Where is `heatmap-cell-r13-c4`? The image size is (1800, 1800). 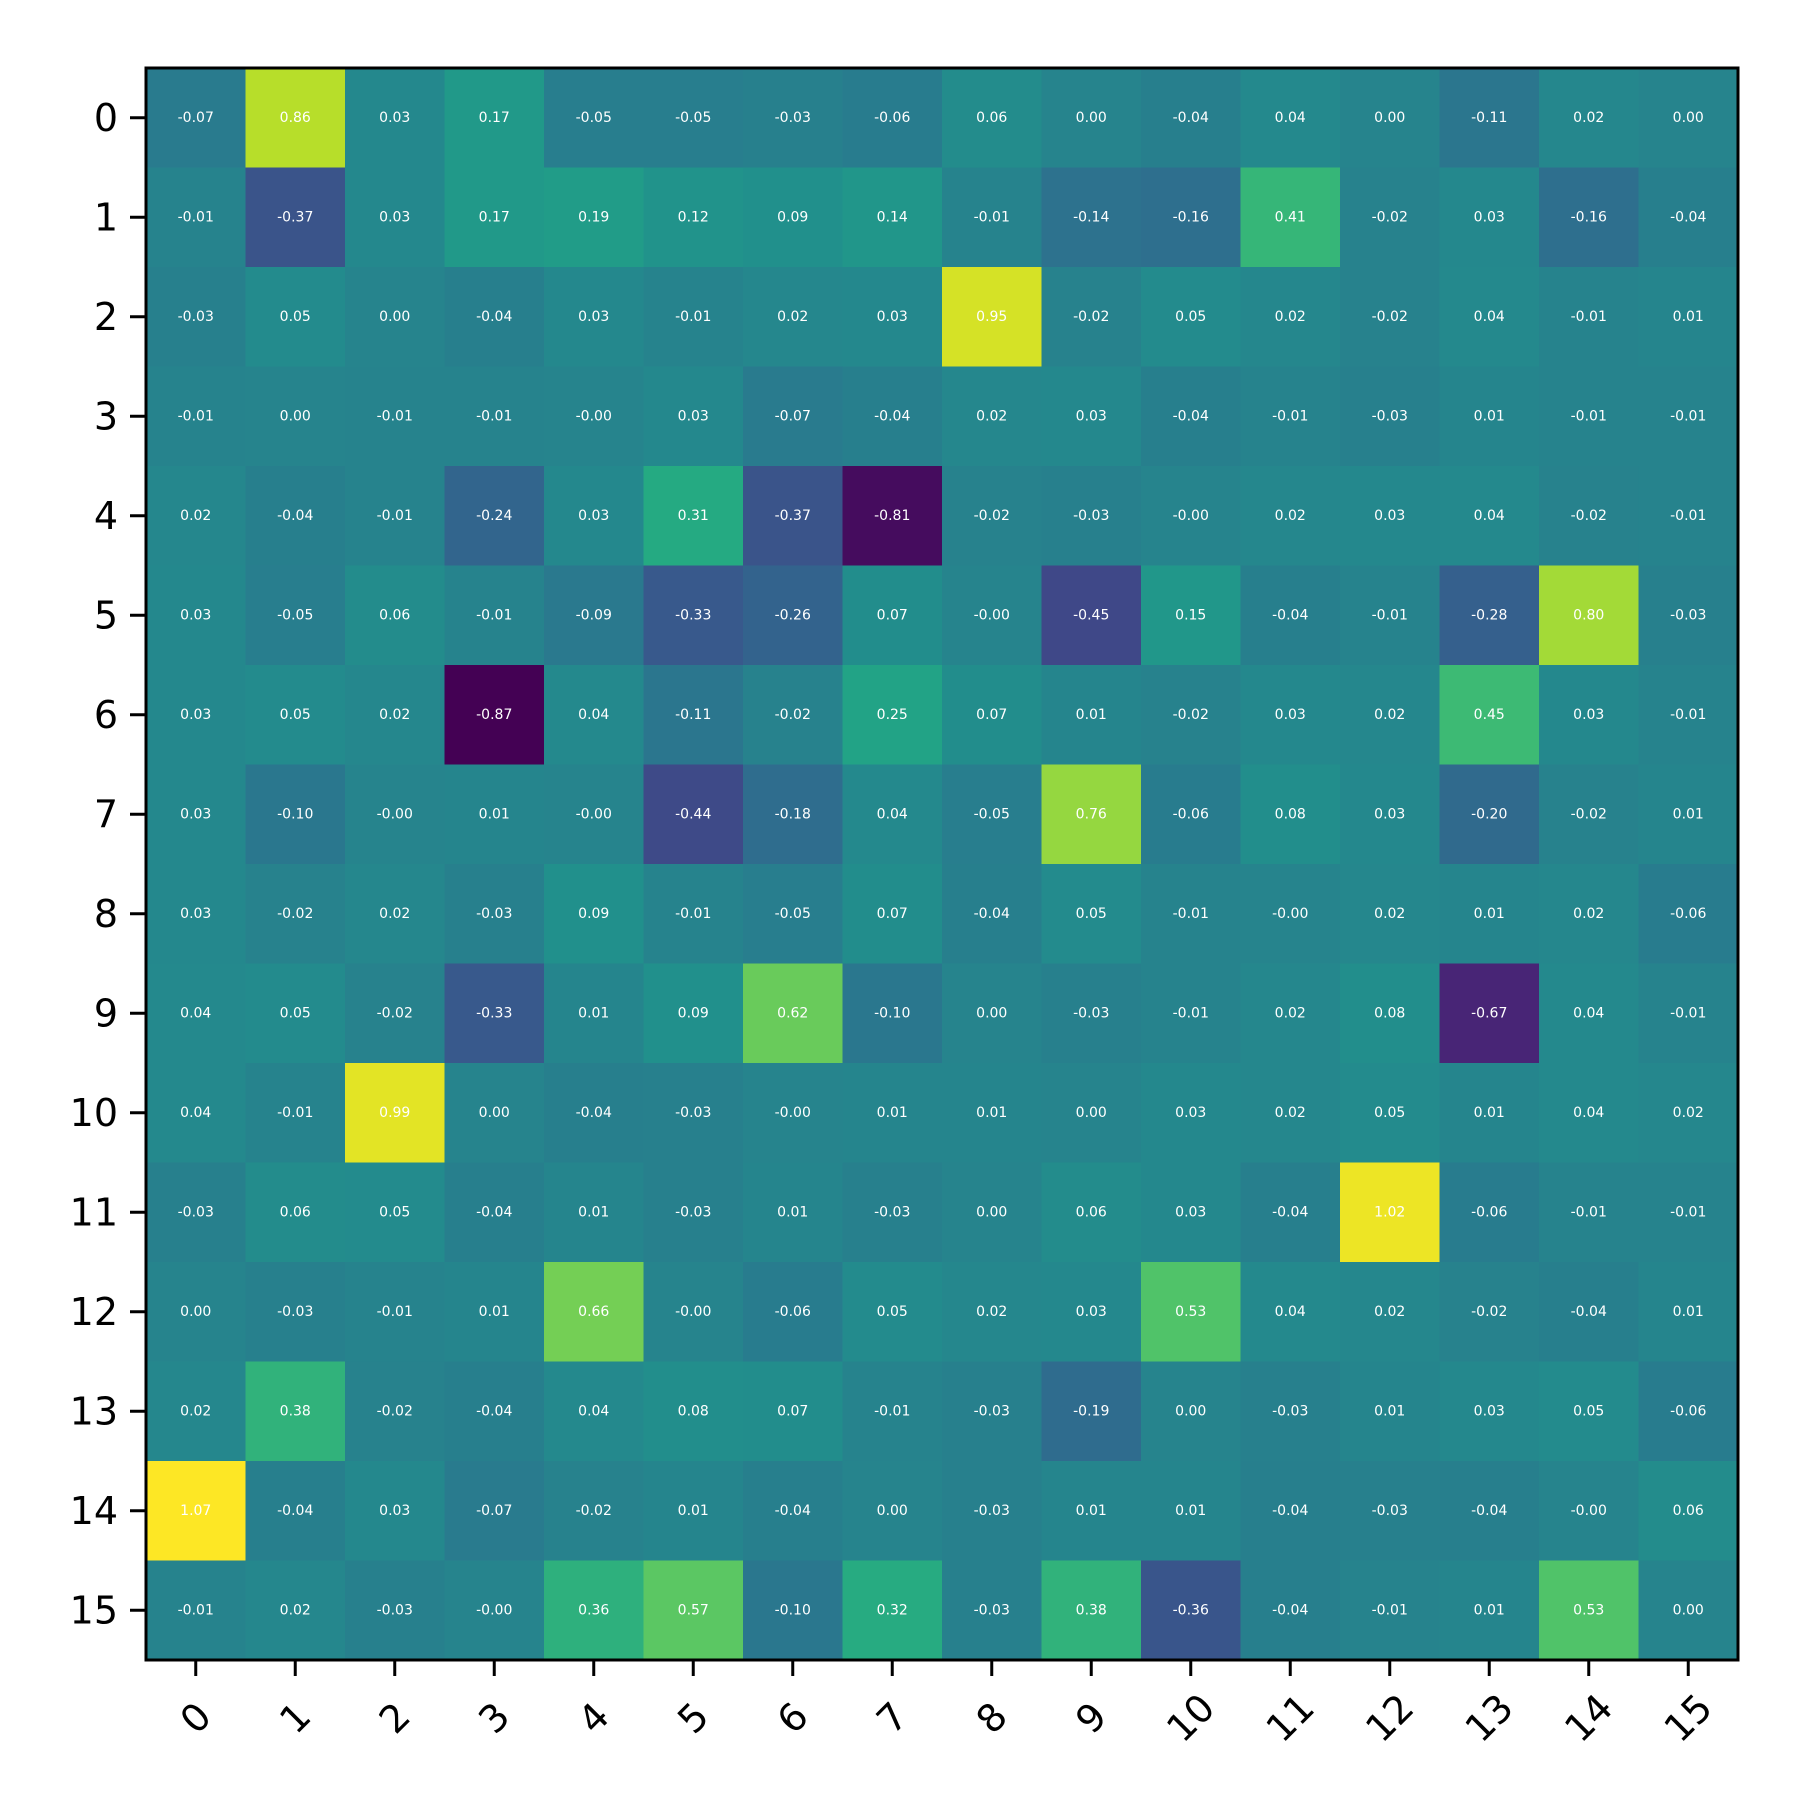 heatmap-cell-r13-c4 is located at coordinates (594, 1411).